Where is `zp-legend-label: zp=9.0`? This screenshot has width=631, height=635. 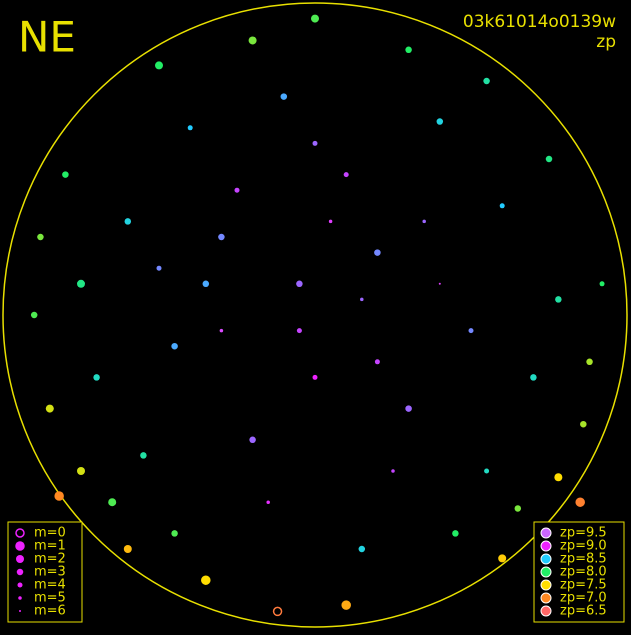 zp-legend-label: zp=9.0 is located at coordinates (583, 546).